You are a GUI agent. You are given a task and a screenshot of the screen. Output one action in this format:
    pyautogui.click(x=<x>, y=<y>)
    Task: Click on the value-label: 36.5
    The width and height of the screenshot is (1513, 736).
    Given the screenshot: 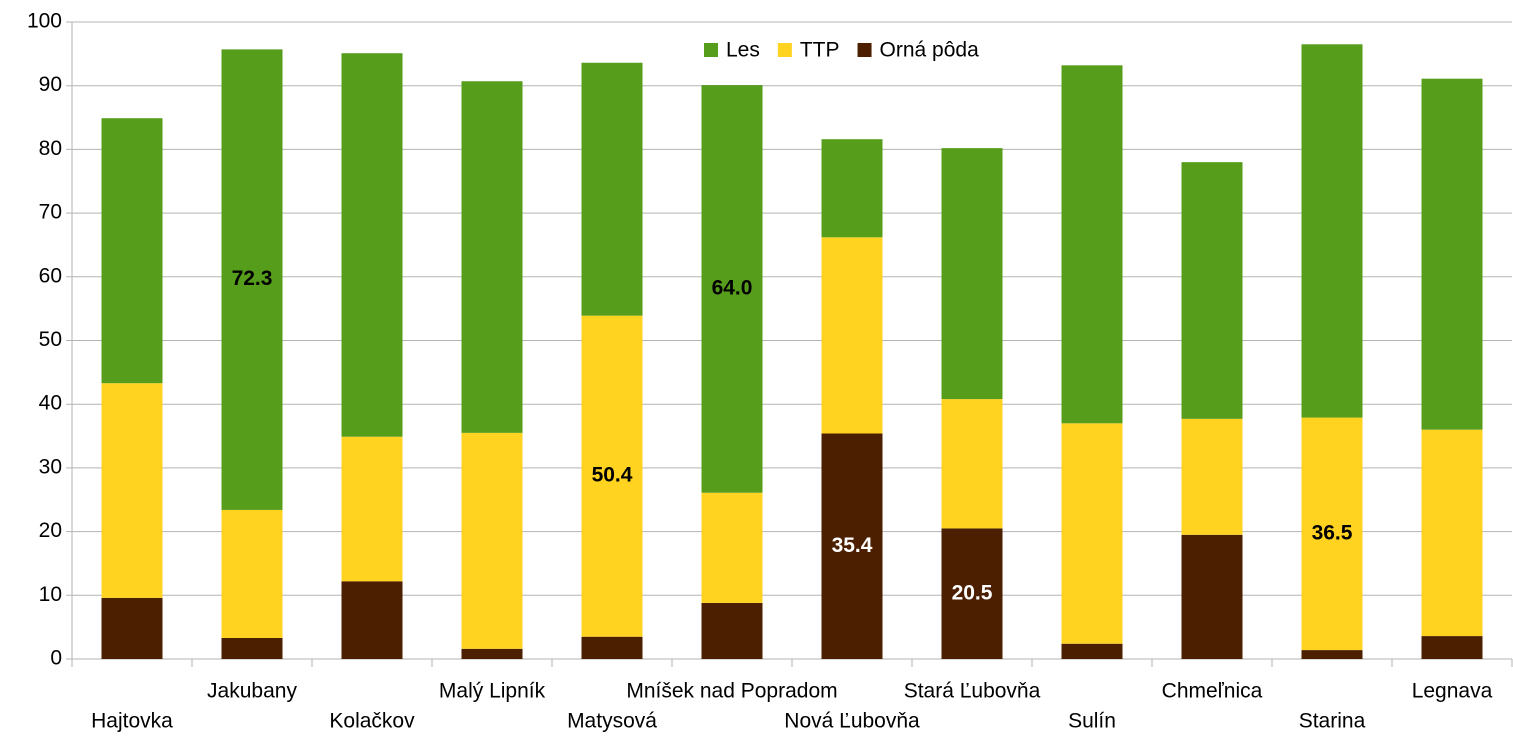 What is the action you would take?
    pyautogui.click(x=1332, y=532)
    